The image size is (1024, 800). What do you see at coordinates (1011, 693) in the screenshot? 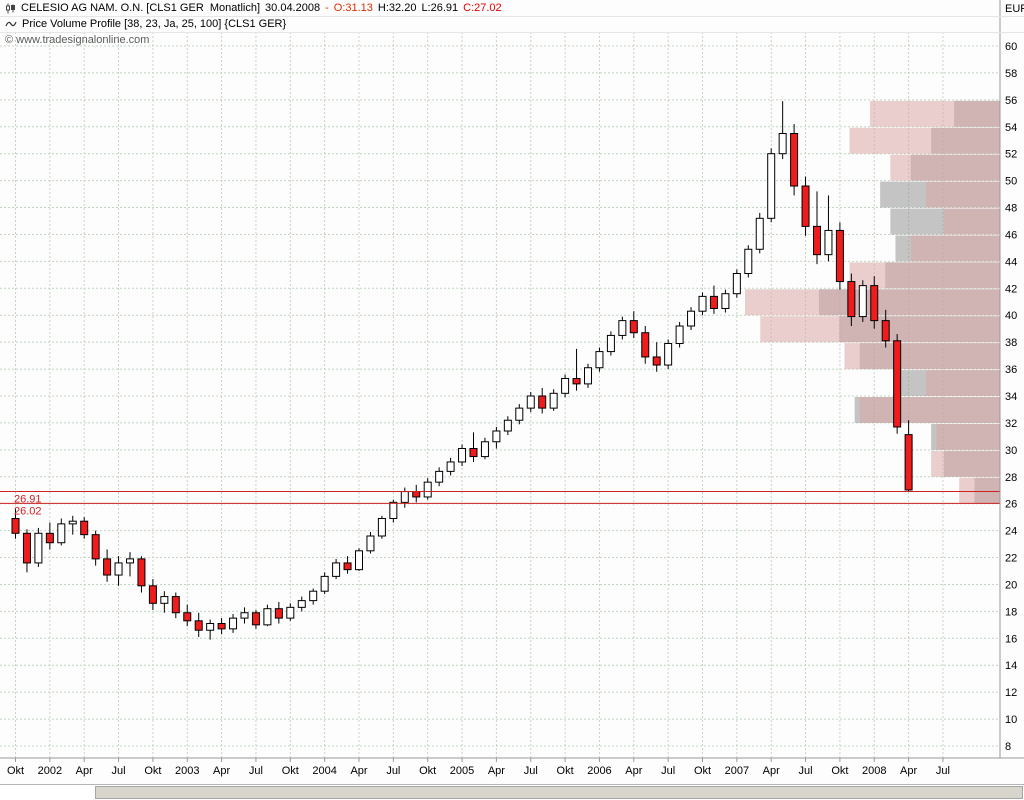
I see `y-axis-tick-label: 12` at bounding box center [1011, 693].